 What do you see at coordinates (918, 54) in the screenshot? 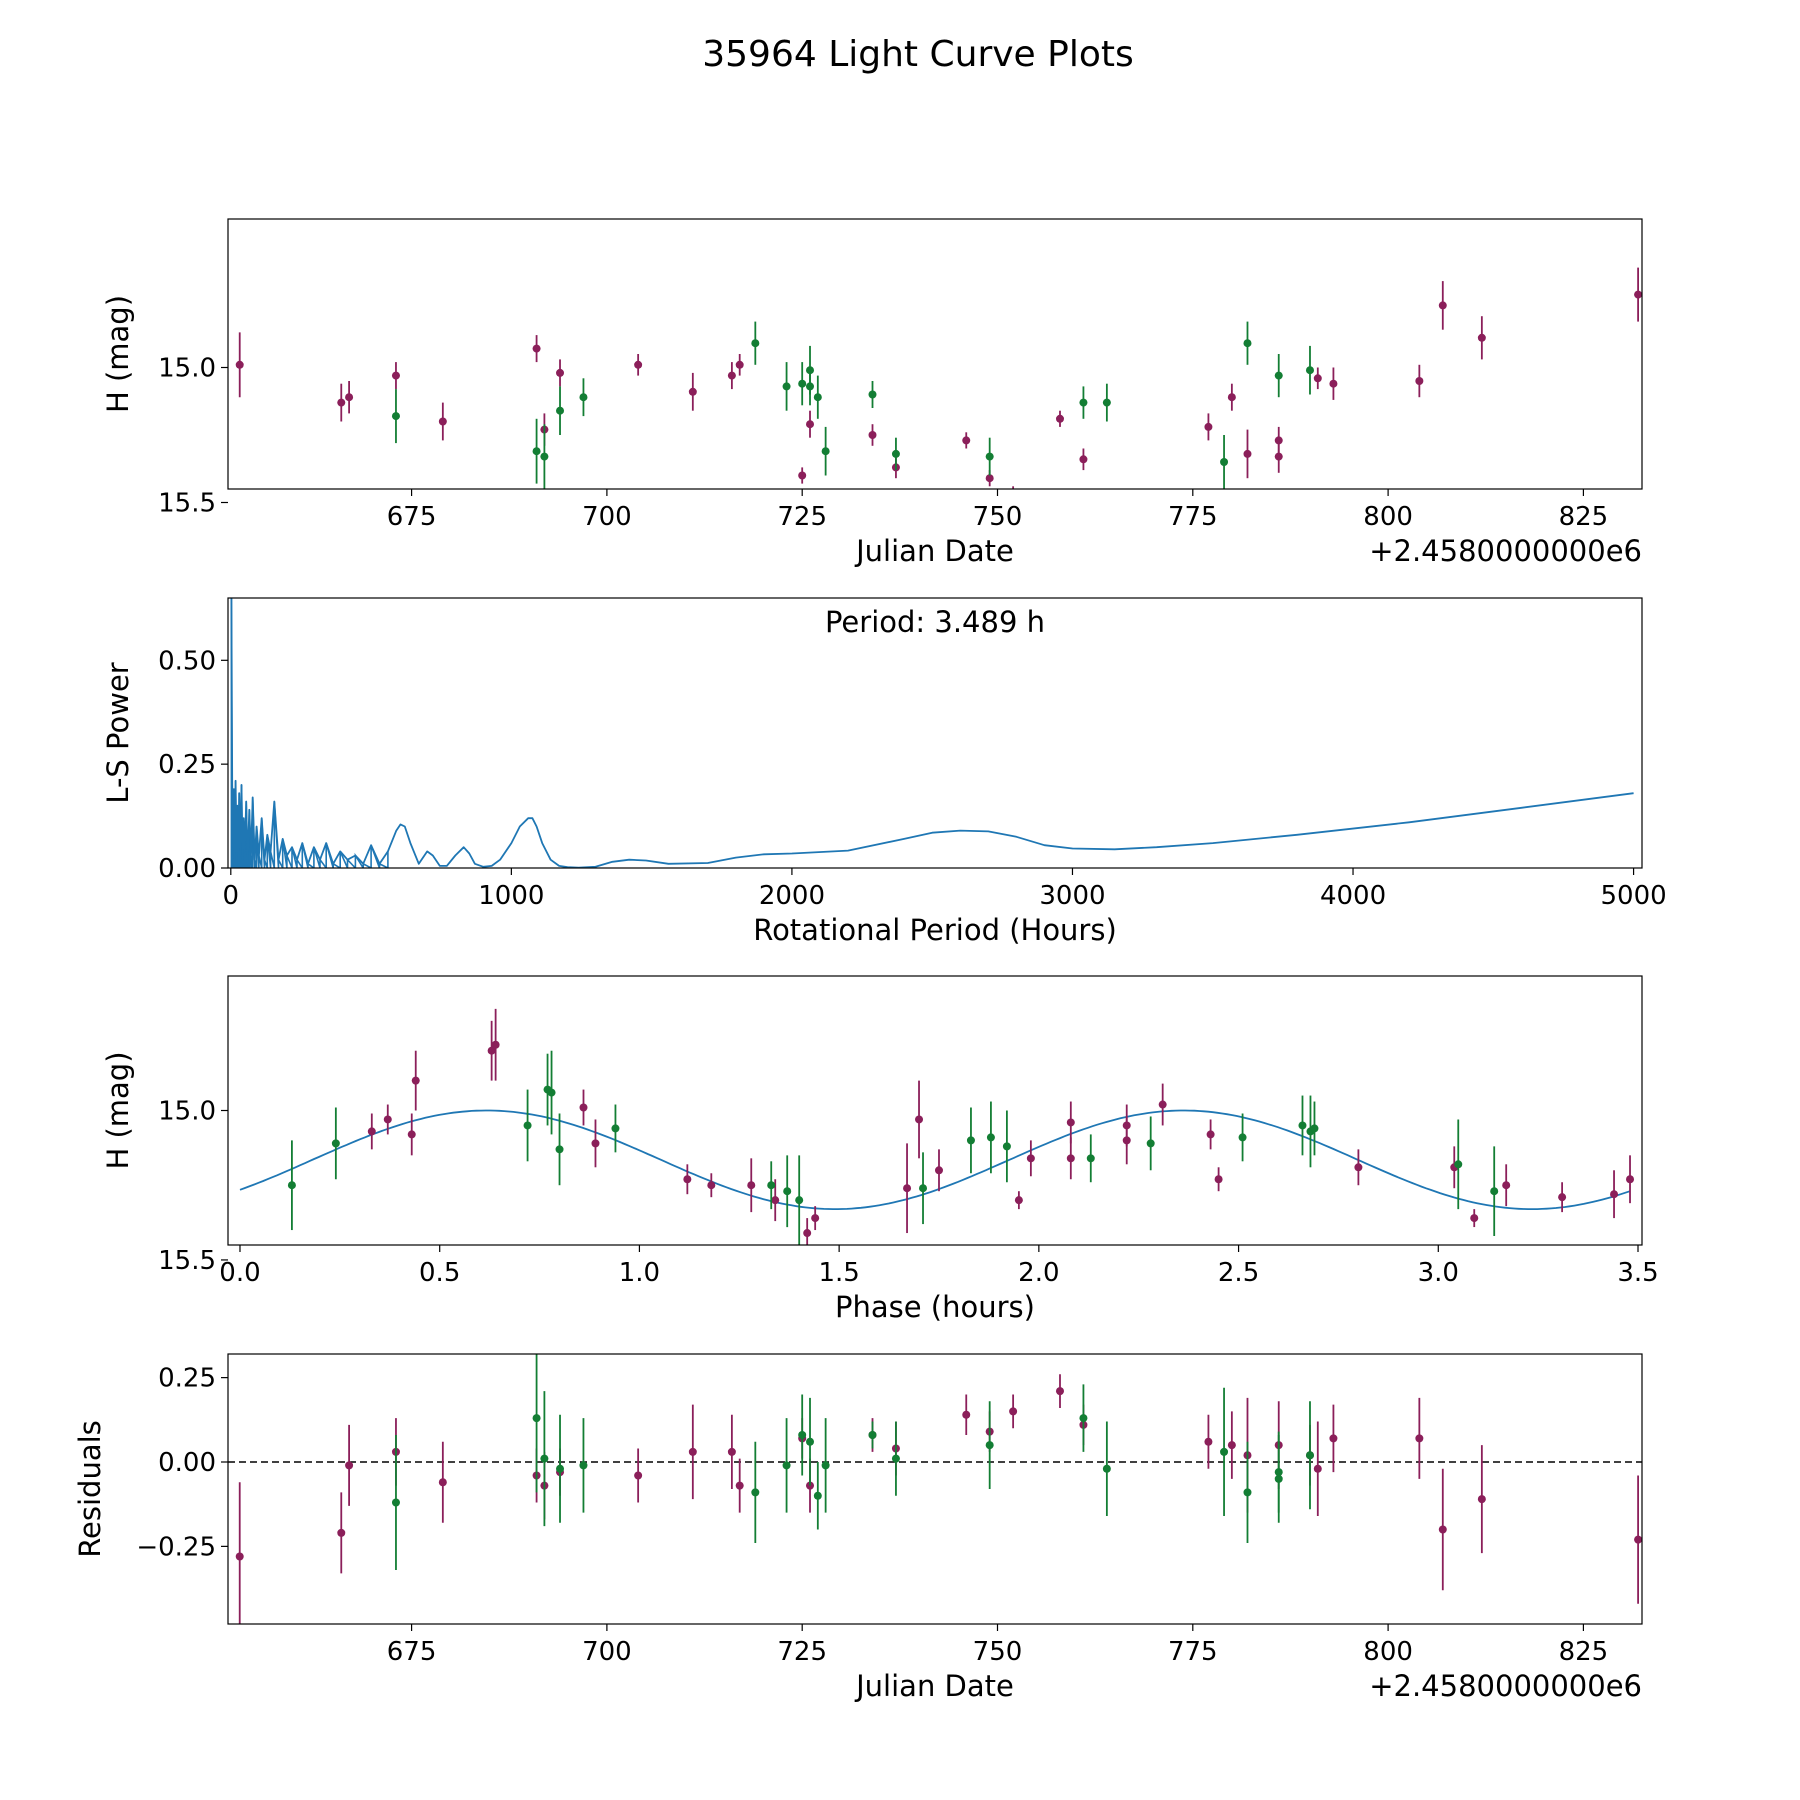
I see `figure-title: 35964 Light Curve Plots` at bounding box center [918, 54].